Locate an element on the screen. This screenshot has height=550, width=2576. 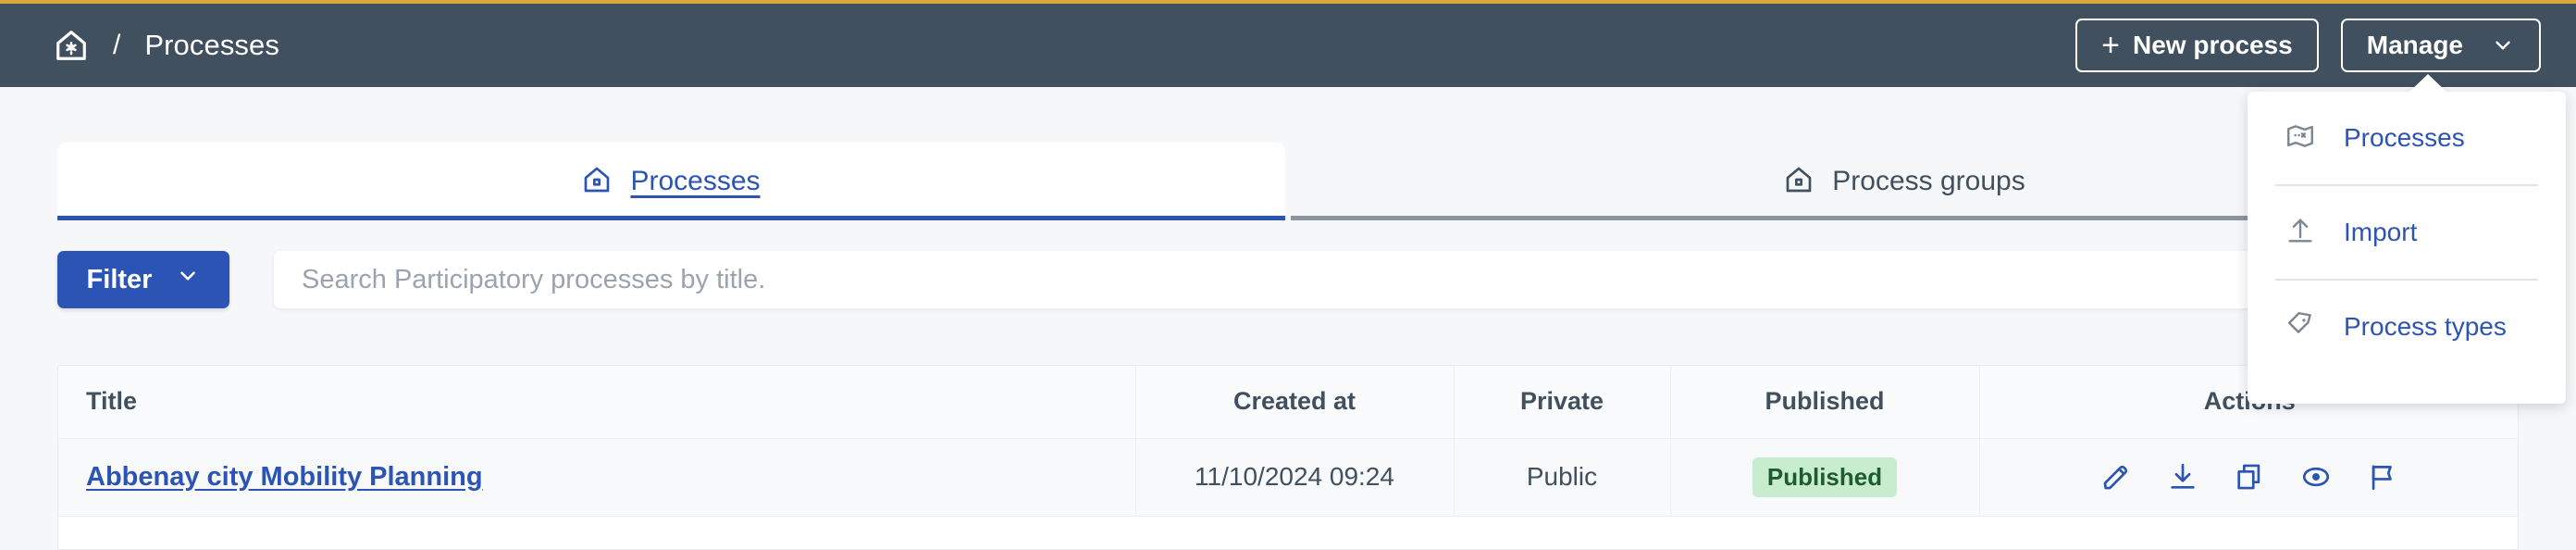
cell-actions is located at coordinates (2249, 478).